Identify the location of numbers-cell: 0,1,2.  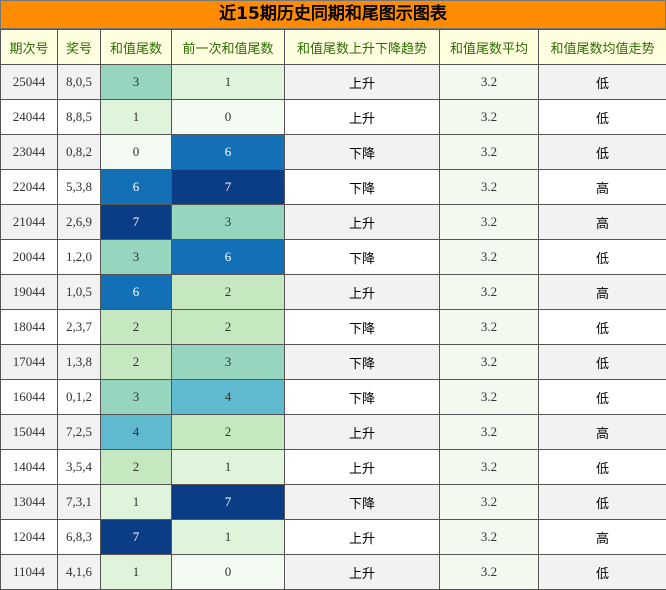
(79, 397).